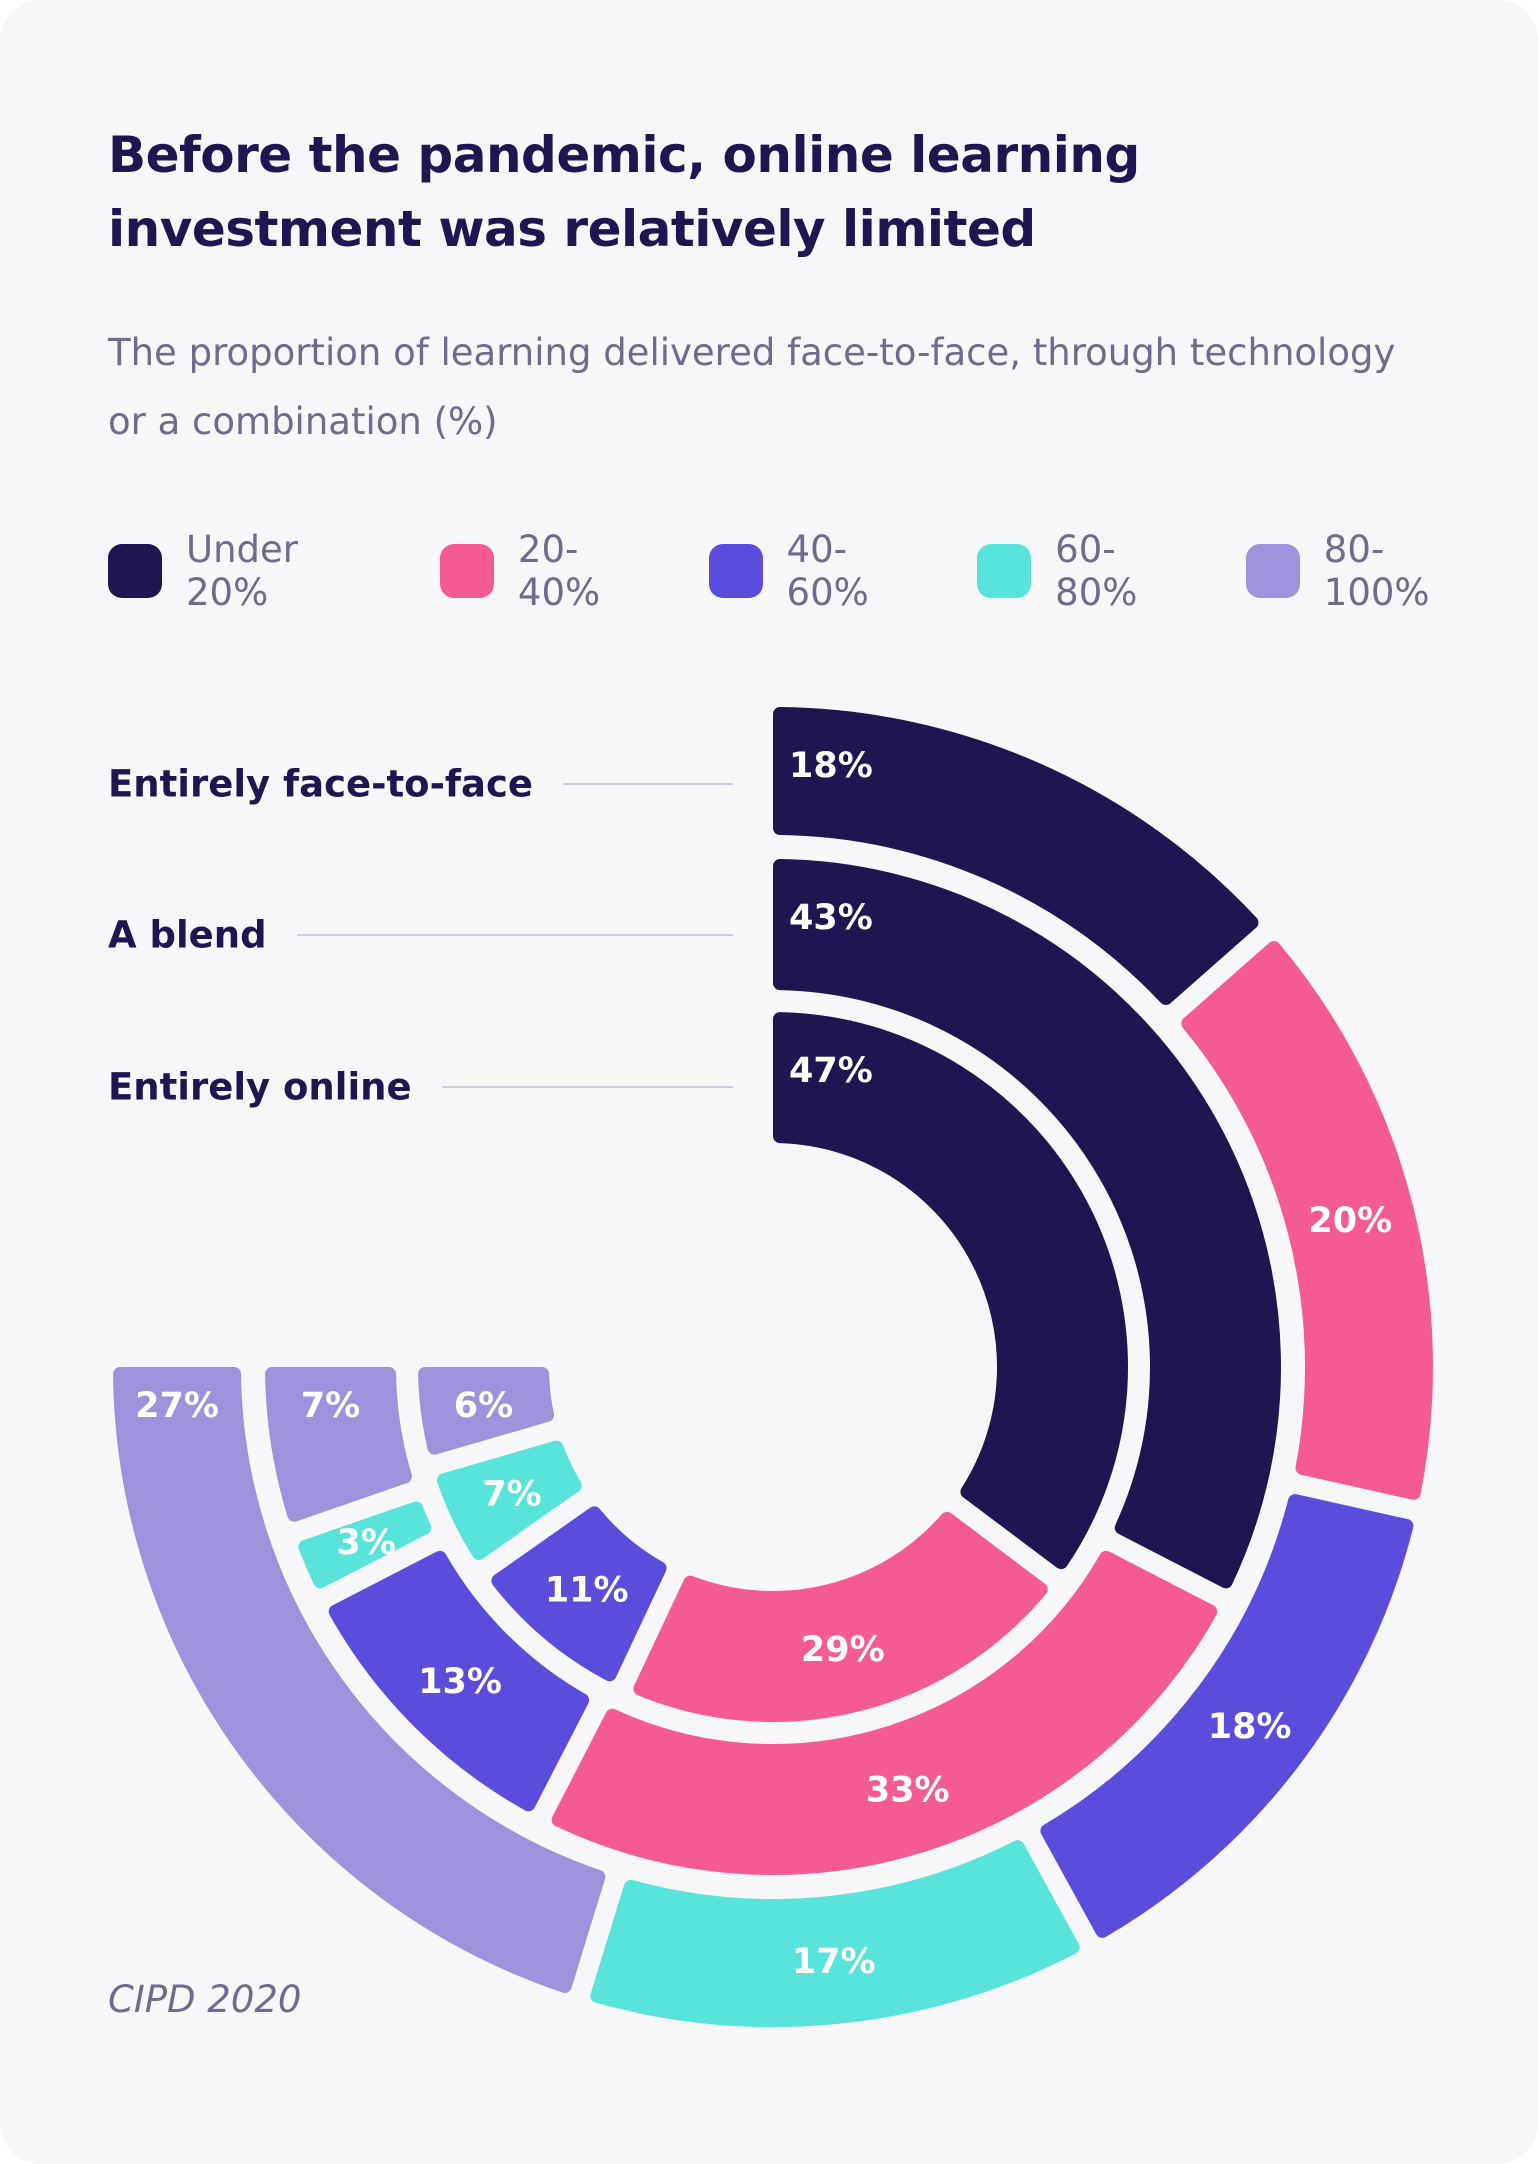 The image size is (1538, 2164). Describe the element at coordinates (1350, 1221) in the screenshot. I see `segment-label: 20%` at that location.